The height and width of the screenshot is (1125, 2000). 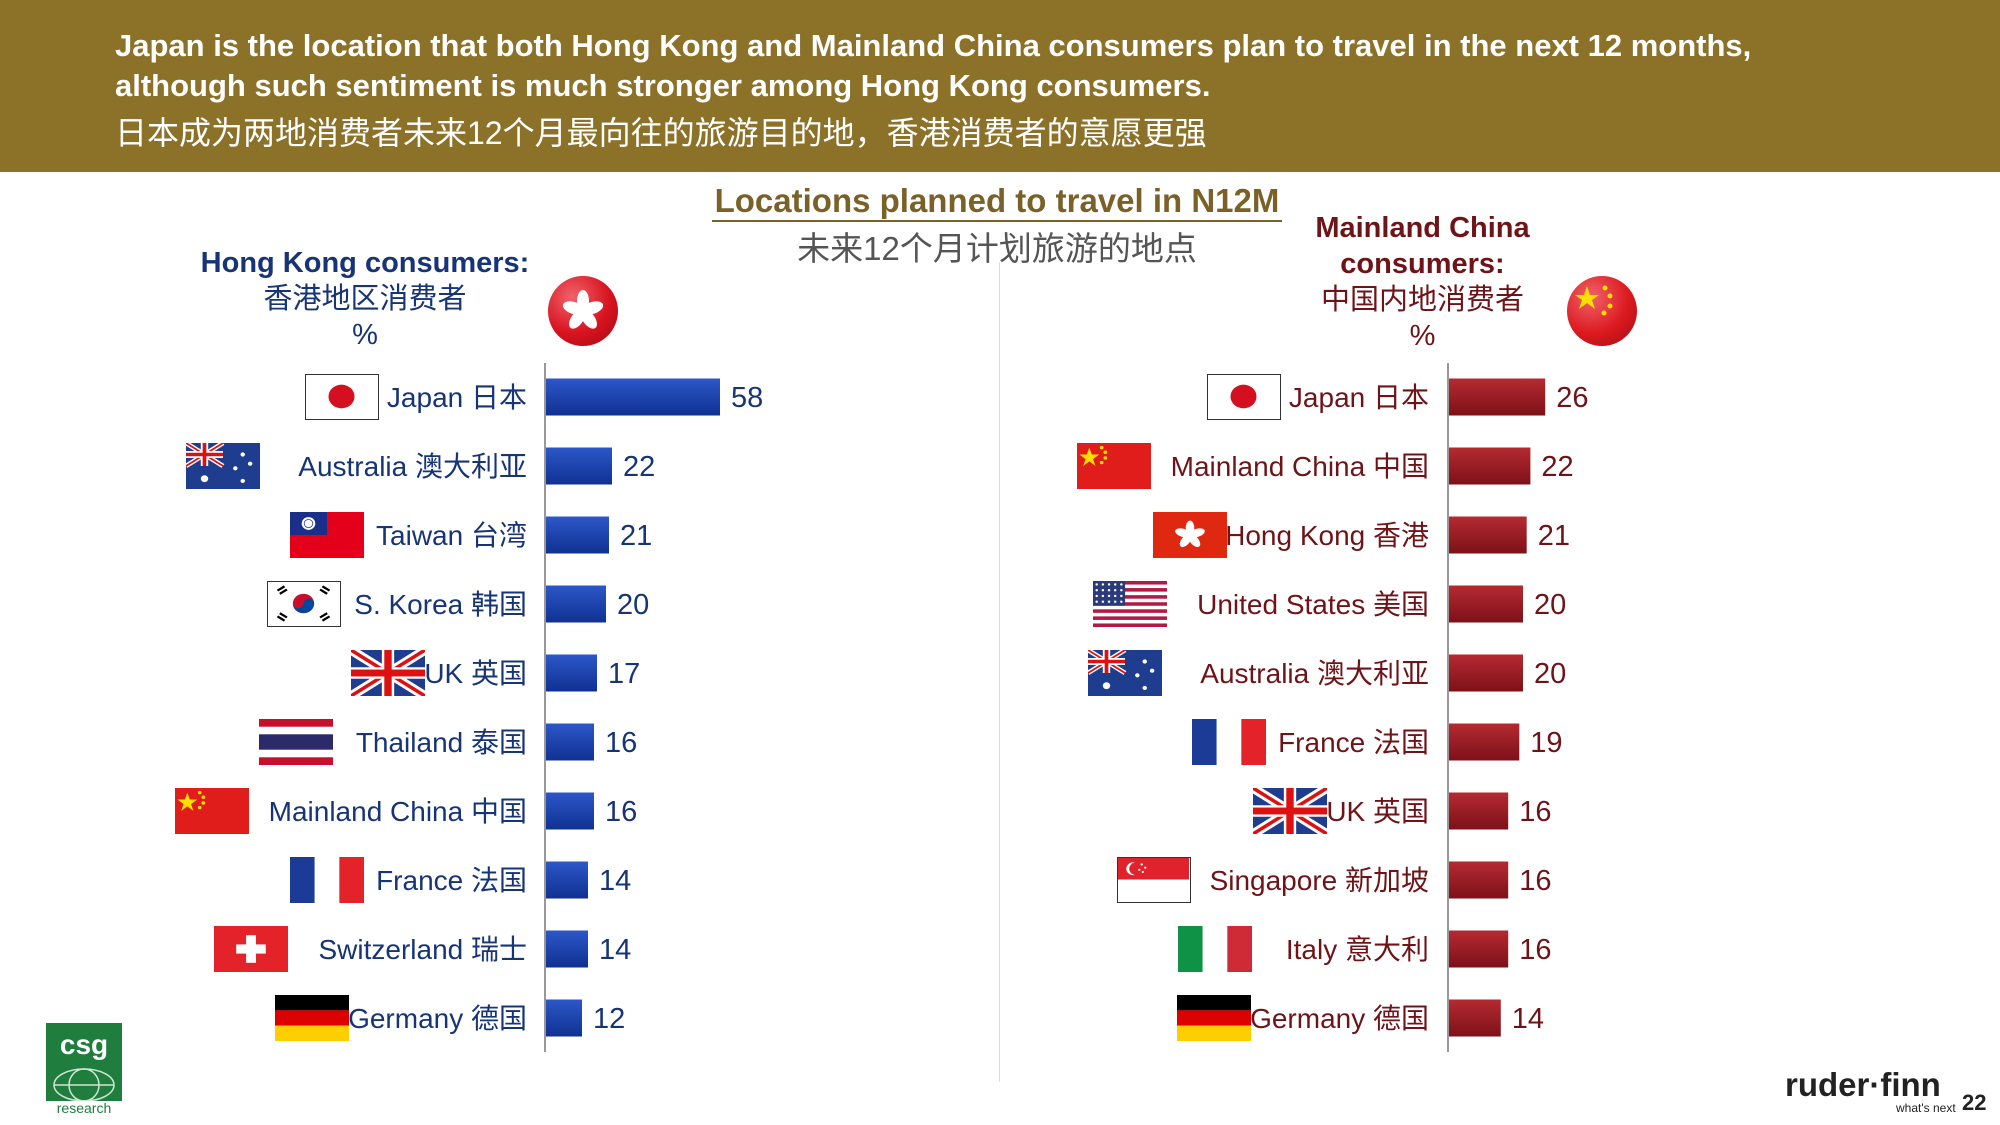 What do you see at coordinates (1154, 880) in the screenshot?
I see `singapore-flag-icon` at bounding box center [1154, 880].